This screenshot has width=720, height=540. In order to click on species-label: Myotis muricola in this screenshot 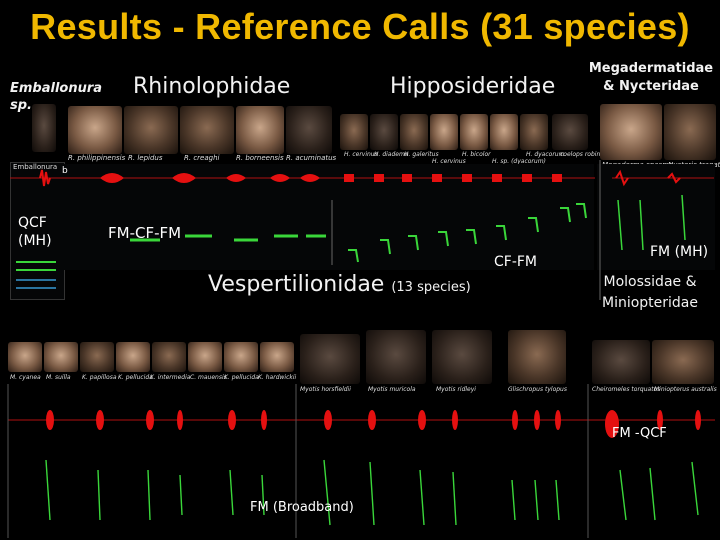, I will do `click(392, 389)`.